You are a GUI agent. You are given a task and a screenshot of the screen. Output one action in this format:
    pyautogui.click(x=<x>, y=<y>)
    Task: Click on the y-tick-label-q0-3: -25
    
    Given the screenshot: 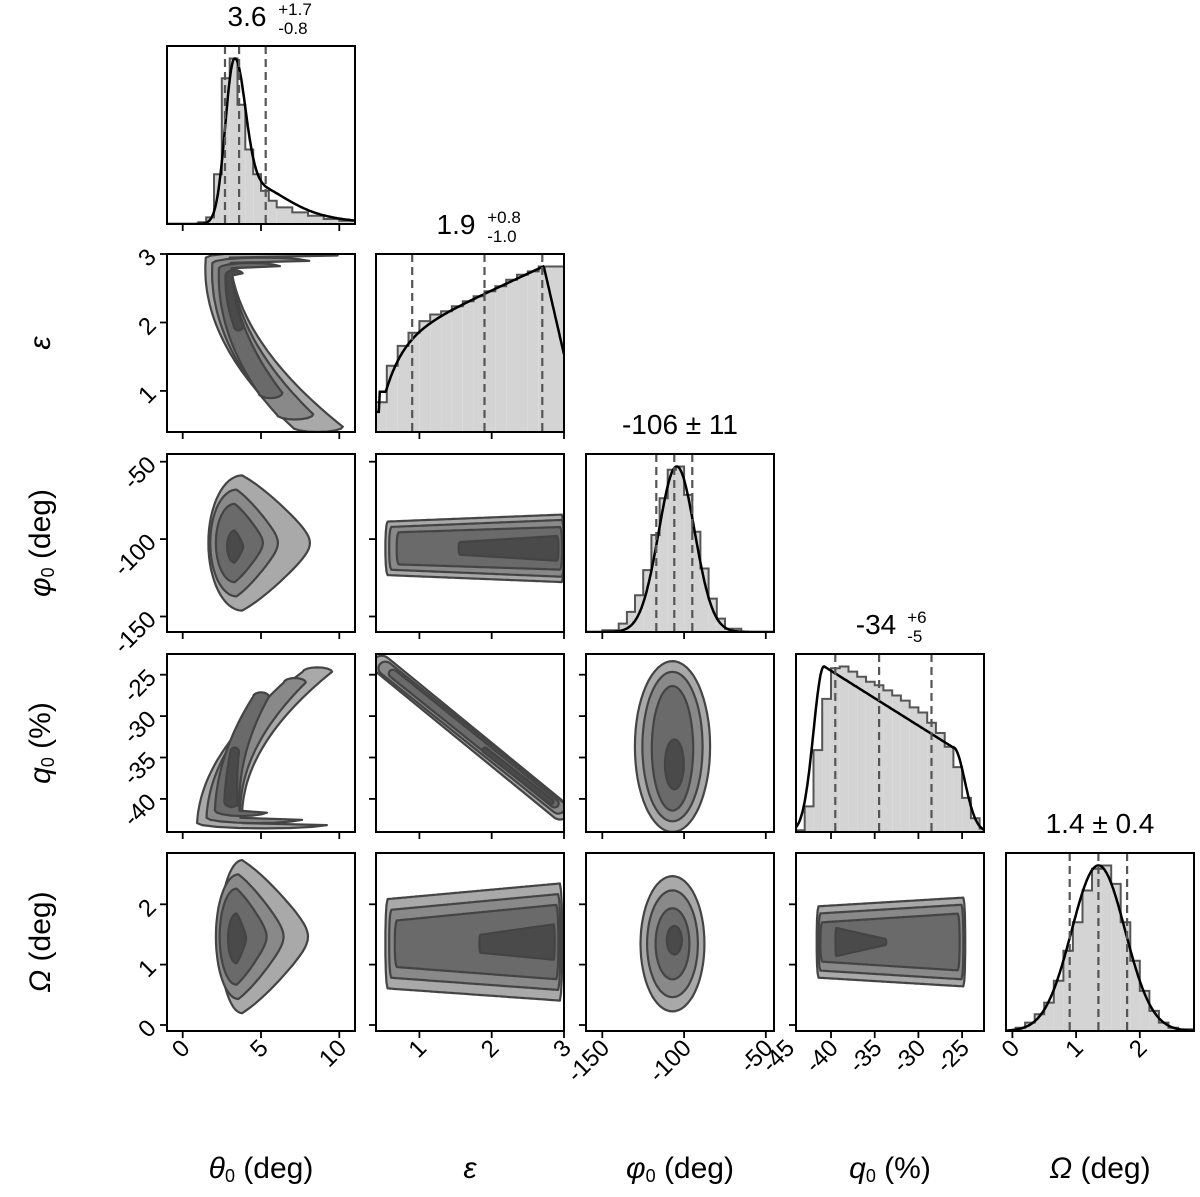 What is the action you would take?
    pyautogui.click(x=140, y=686)
    